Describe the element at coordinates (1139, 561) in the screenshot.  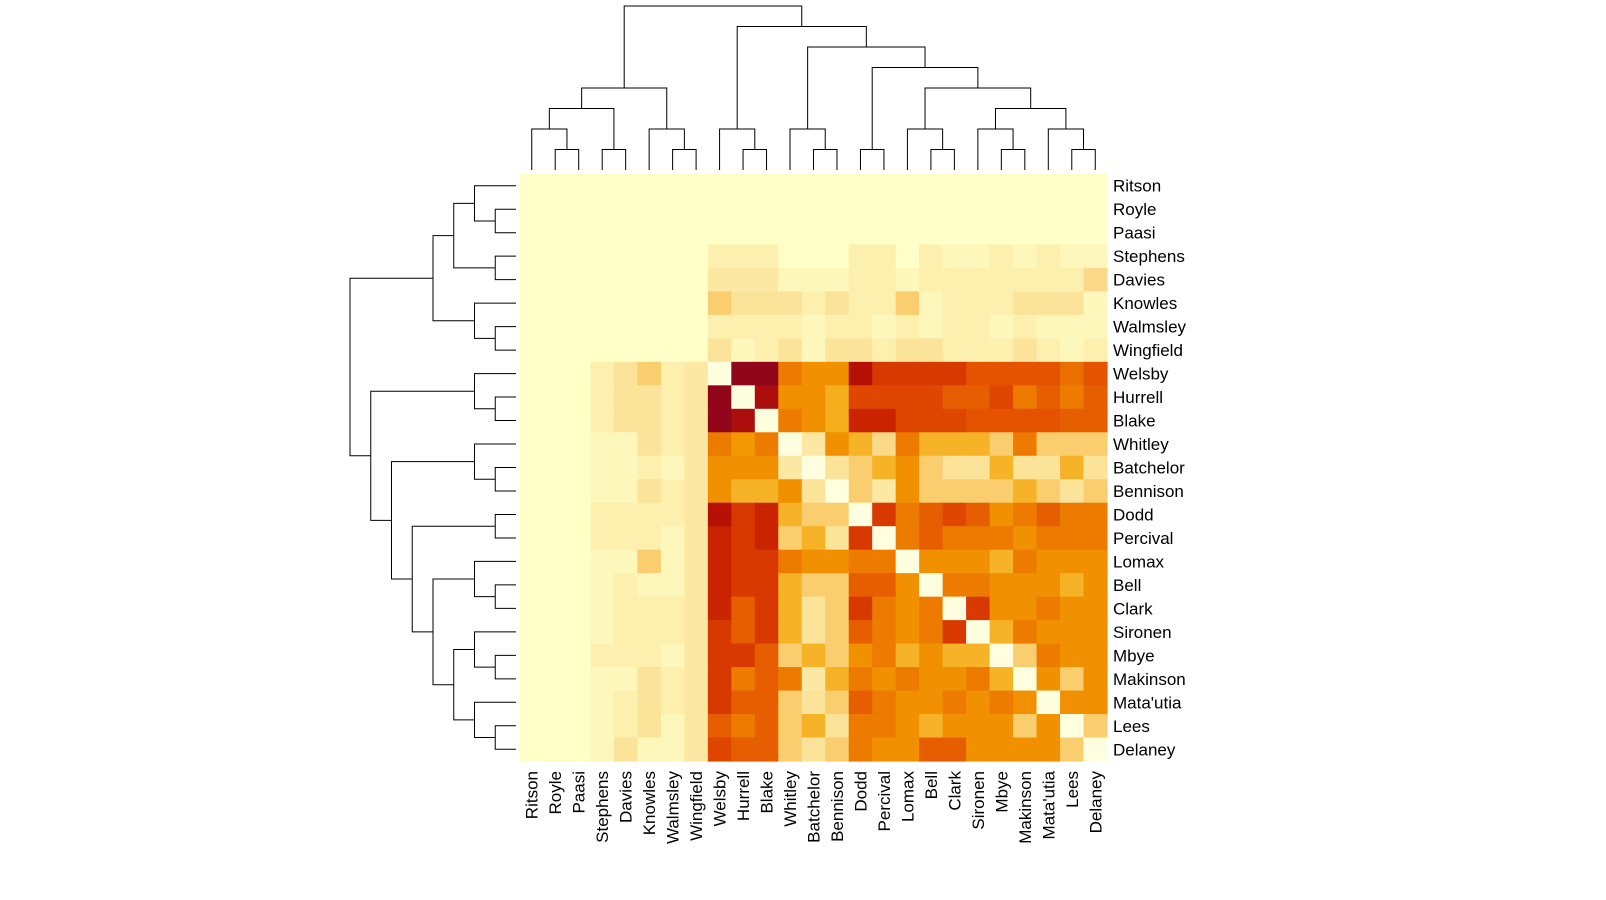
I see `row-label: Lomax` at that location.